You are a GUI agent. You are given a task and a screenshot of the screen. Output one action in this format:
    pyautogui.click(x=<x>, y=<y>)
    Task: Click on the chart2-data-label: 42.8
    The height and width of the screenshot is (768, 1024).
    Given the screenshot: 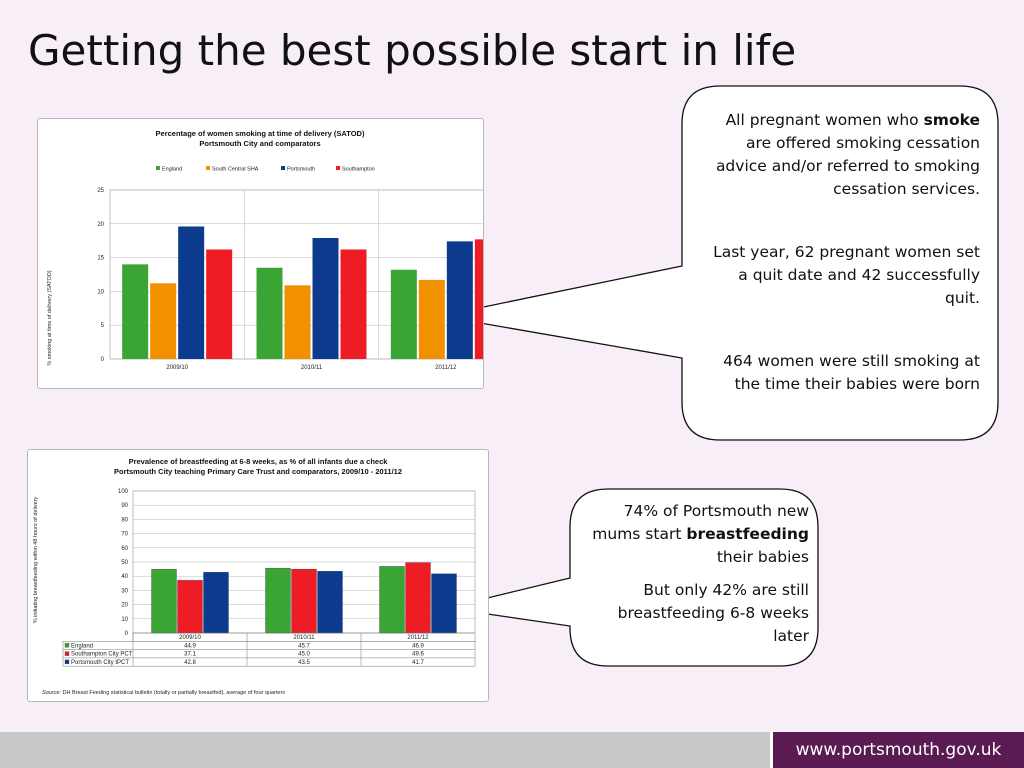 What is the action you would take?
    pyautogui.click(x=190, y=663)
    